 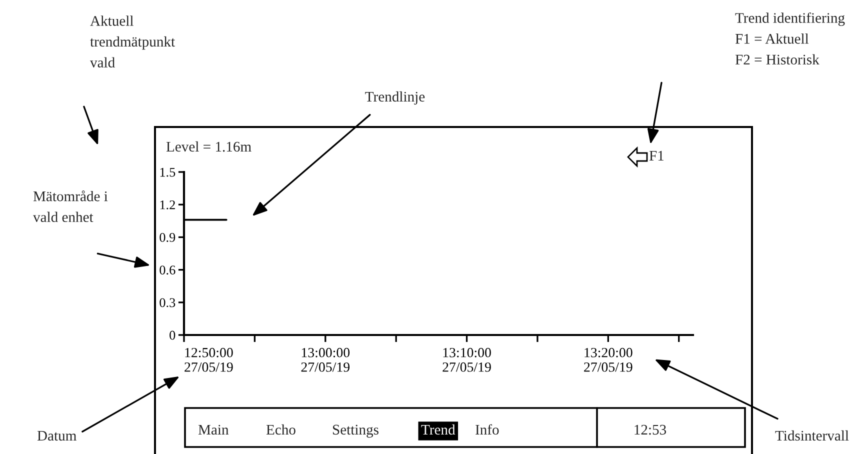 I want to click on y-tick-label: 1.2, so click(x=167, y=205).